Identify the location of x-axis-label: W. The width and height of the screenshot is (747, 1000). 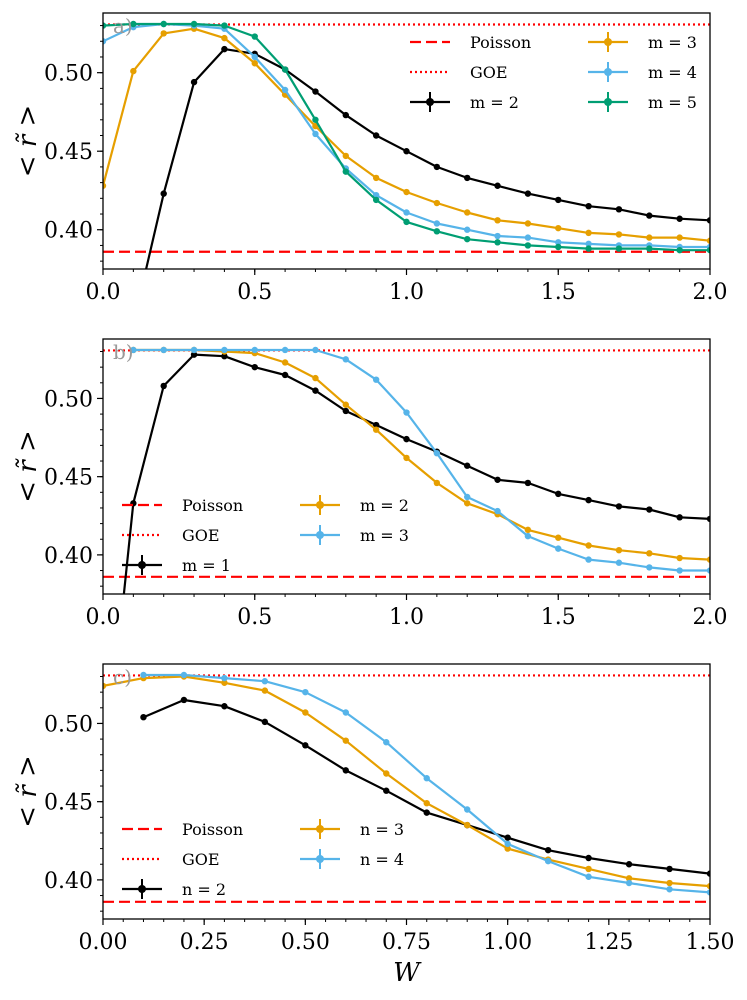
(407, 973).